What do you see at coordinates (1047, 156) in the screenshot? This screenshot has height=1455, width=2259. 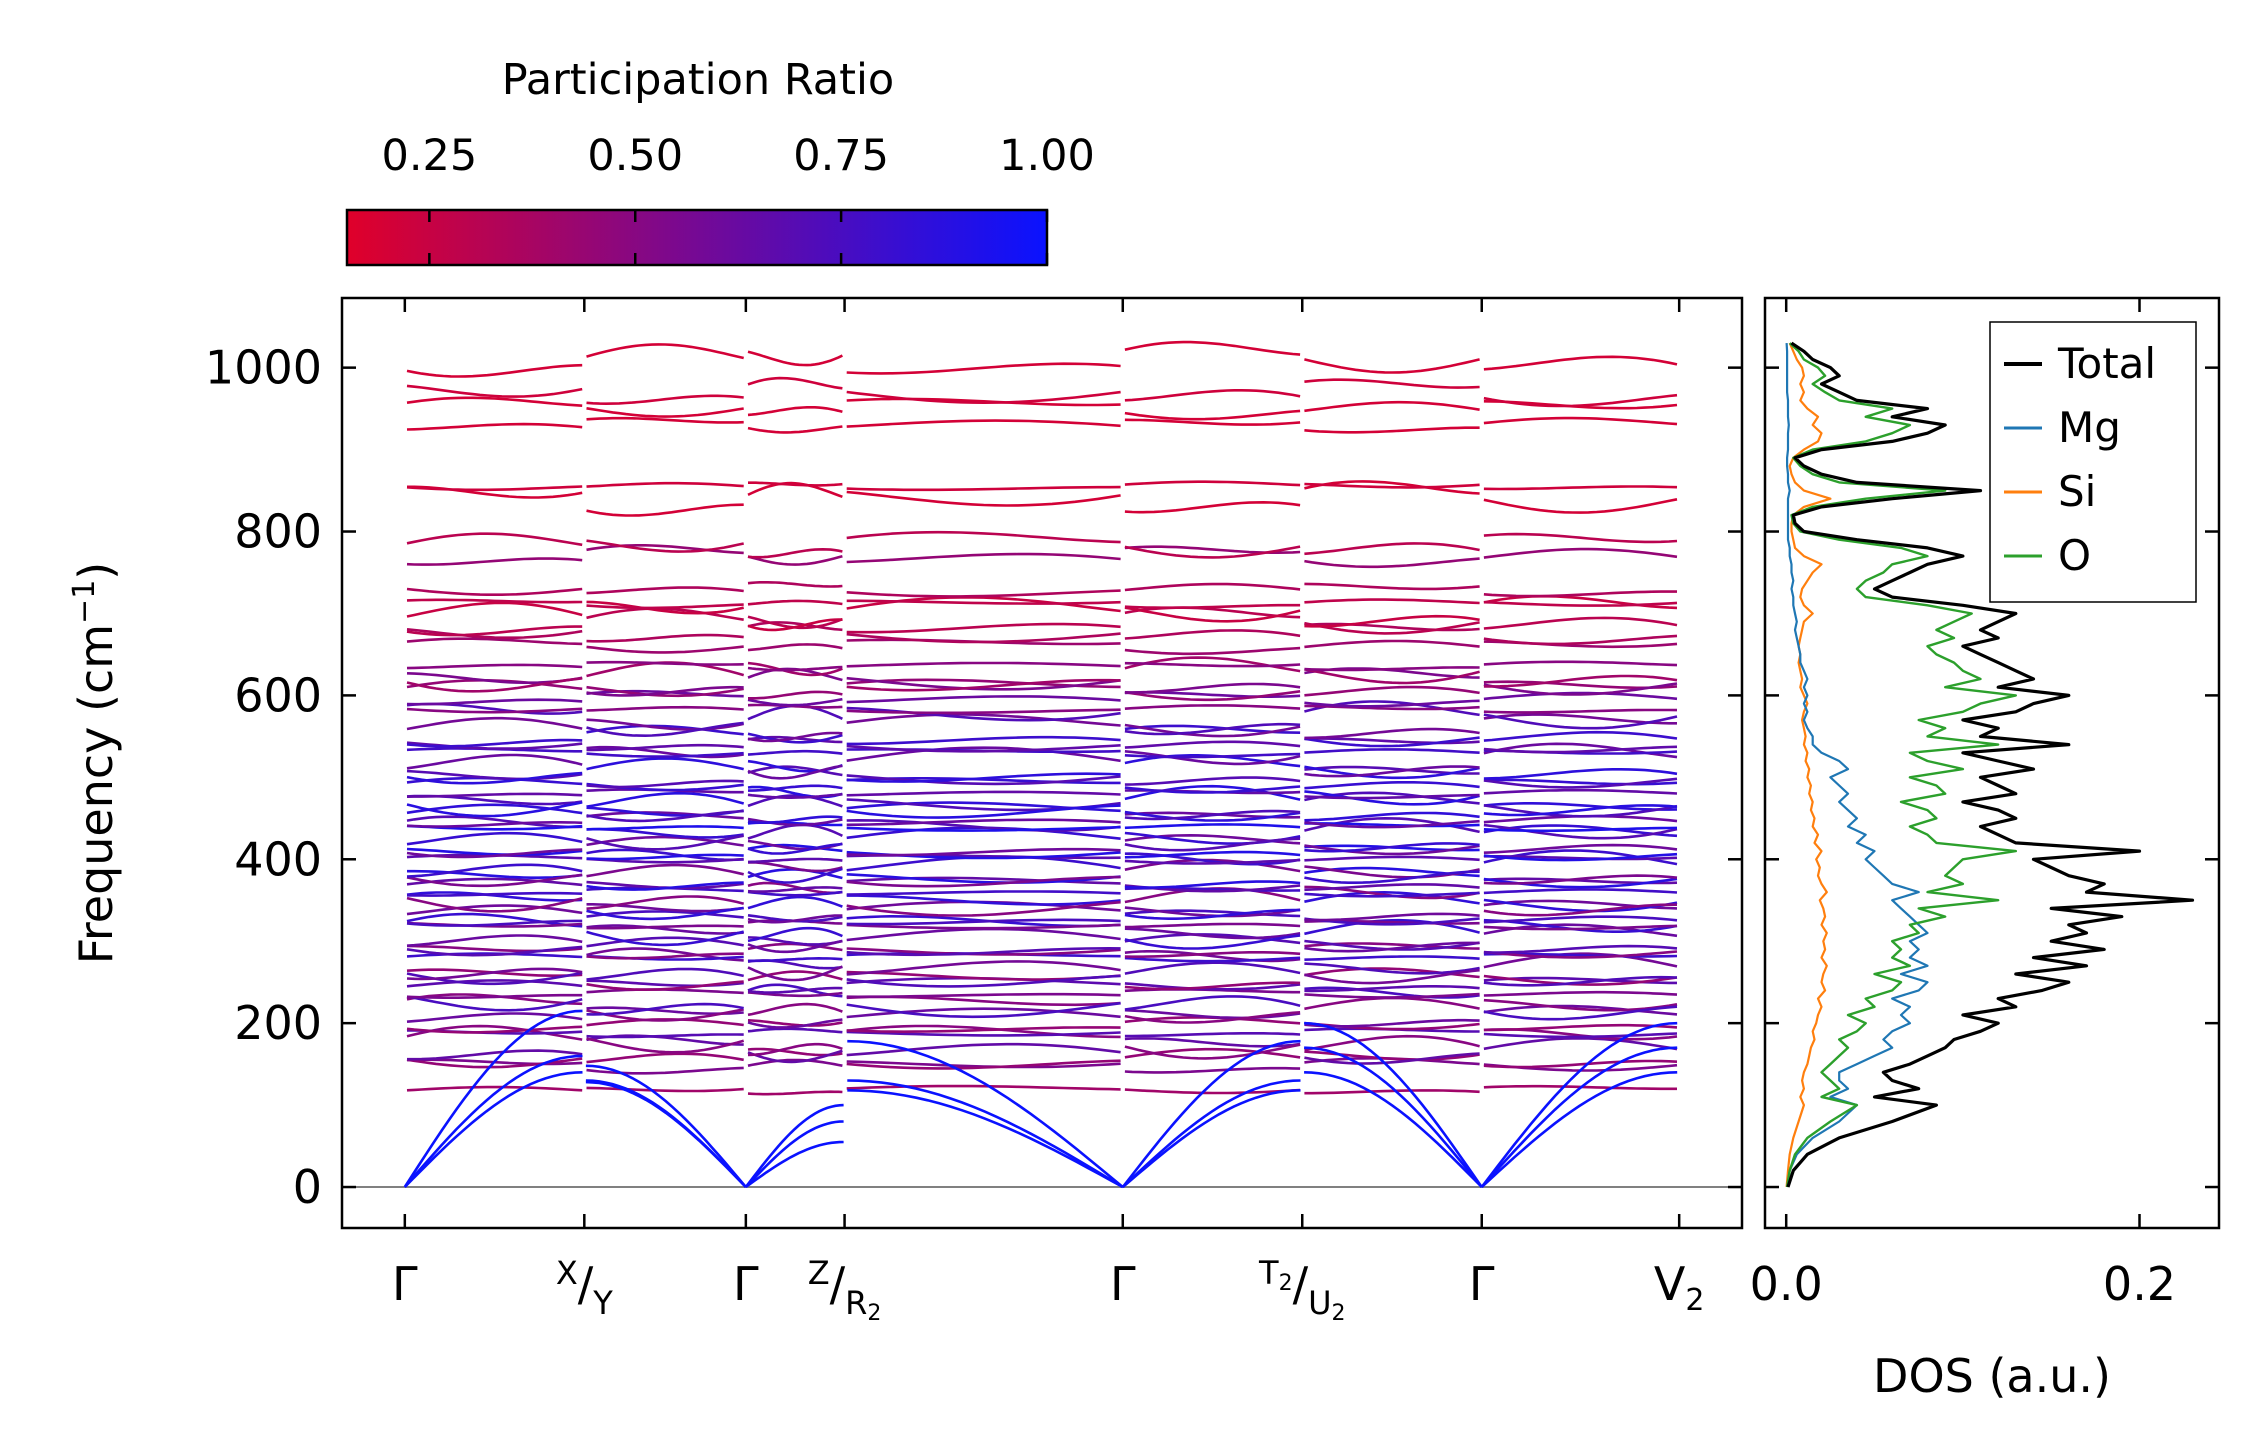 I see `colorbar-tick-label: 1.00` at bounding box center [1047, 156].